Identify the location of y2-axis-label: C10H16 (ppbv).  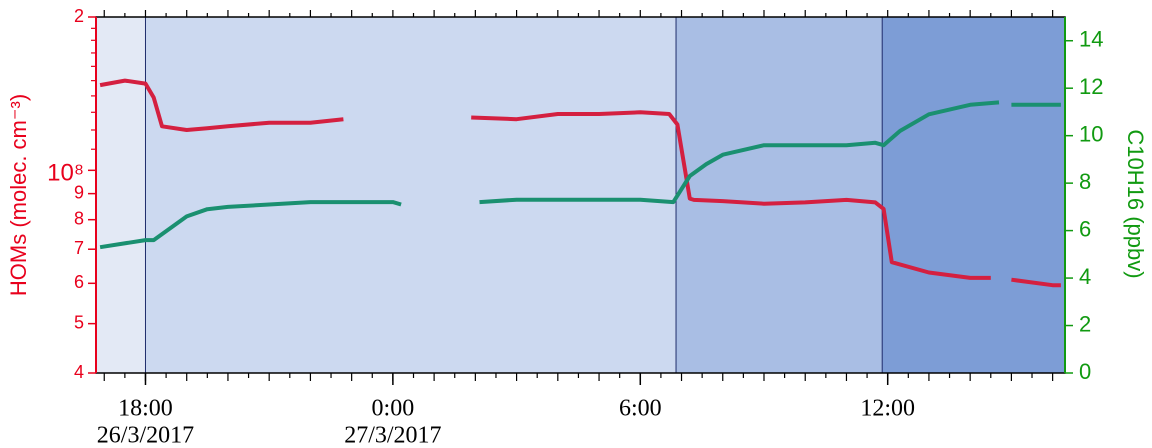
(1135, 203).